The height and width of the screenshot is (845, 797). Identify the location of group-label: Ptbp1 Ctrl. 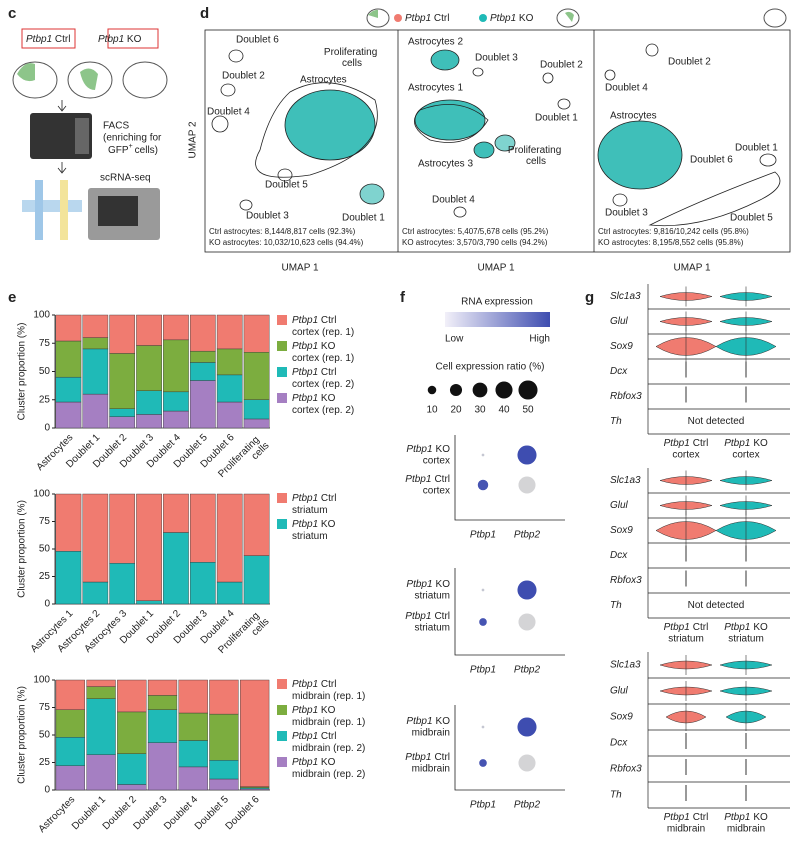
(48, 39).